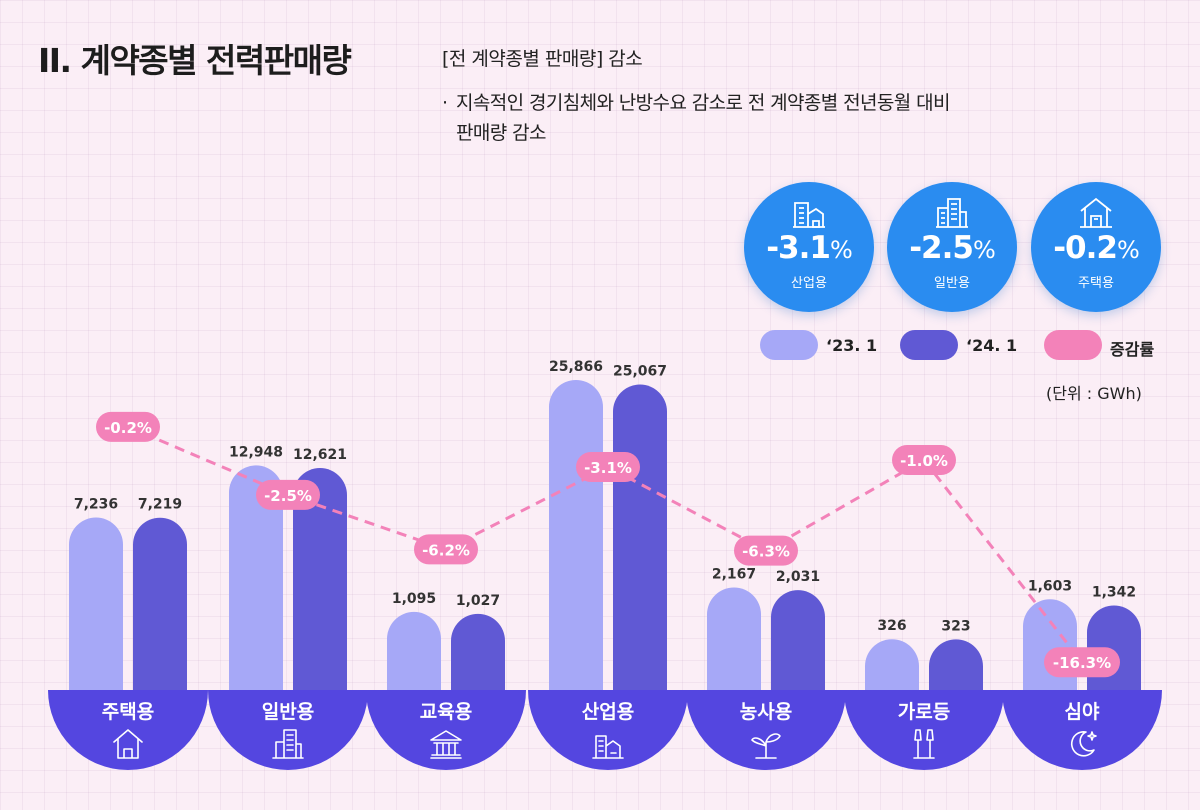 This screenshot has height=810, width=1200. I want to click on bar-value-label: 2,167, so click(734, 574).